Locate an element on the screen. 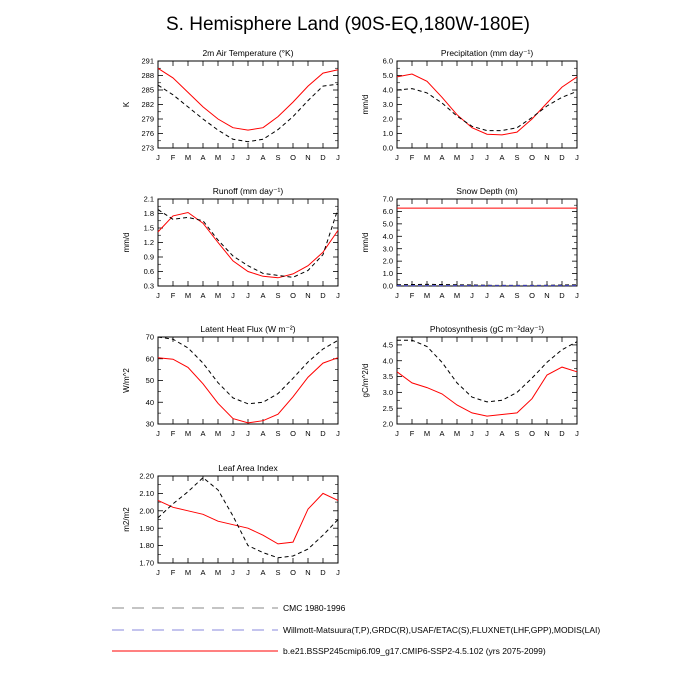 The width and height of the screenshot is (700, 700). y-tick-label: 6.0 is located at coordinates (388, 211).